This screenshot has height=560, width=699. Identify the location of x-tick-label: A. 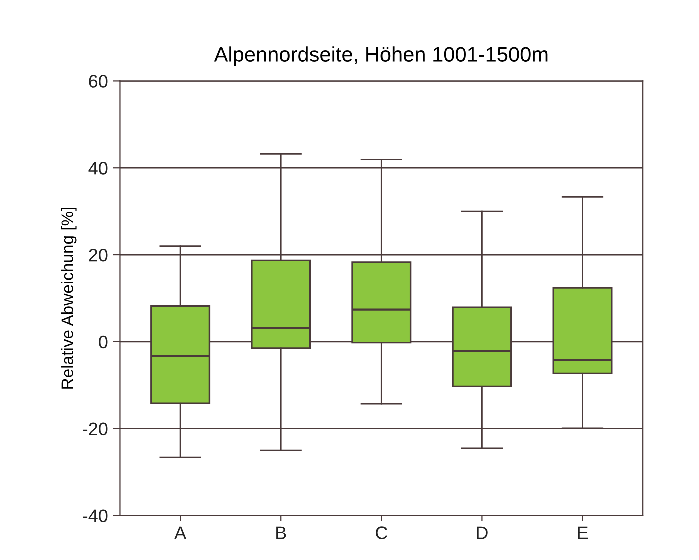
(180, 533).